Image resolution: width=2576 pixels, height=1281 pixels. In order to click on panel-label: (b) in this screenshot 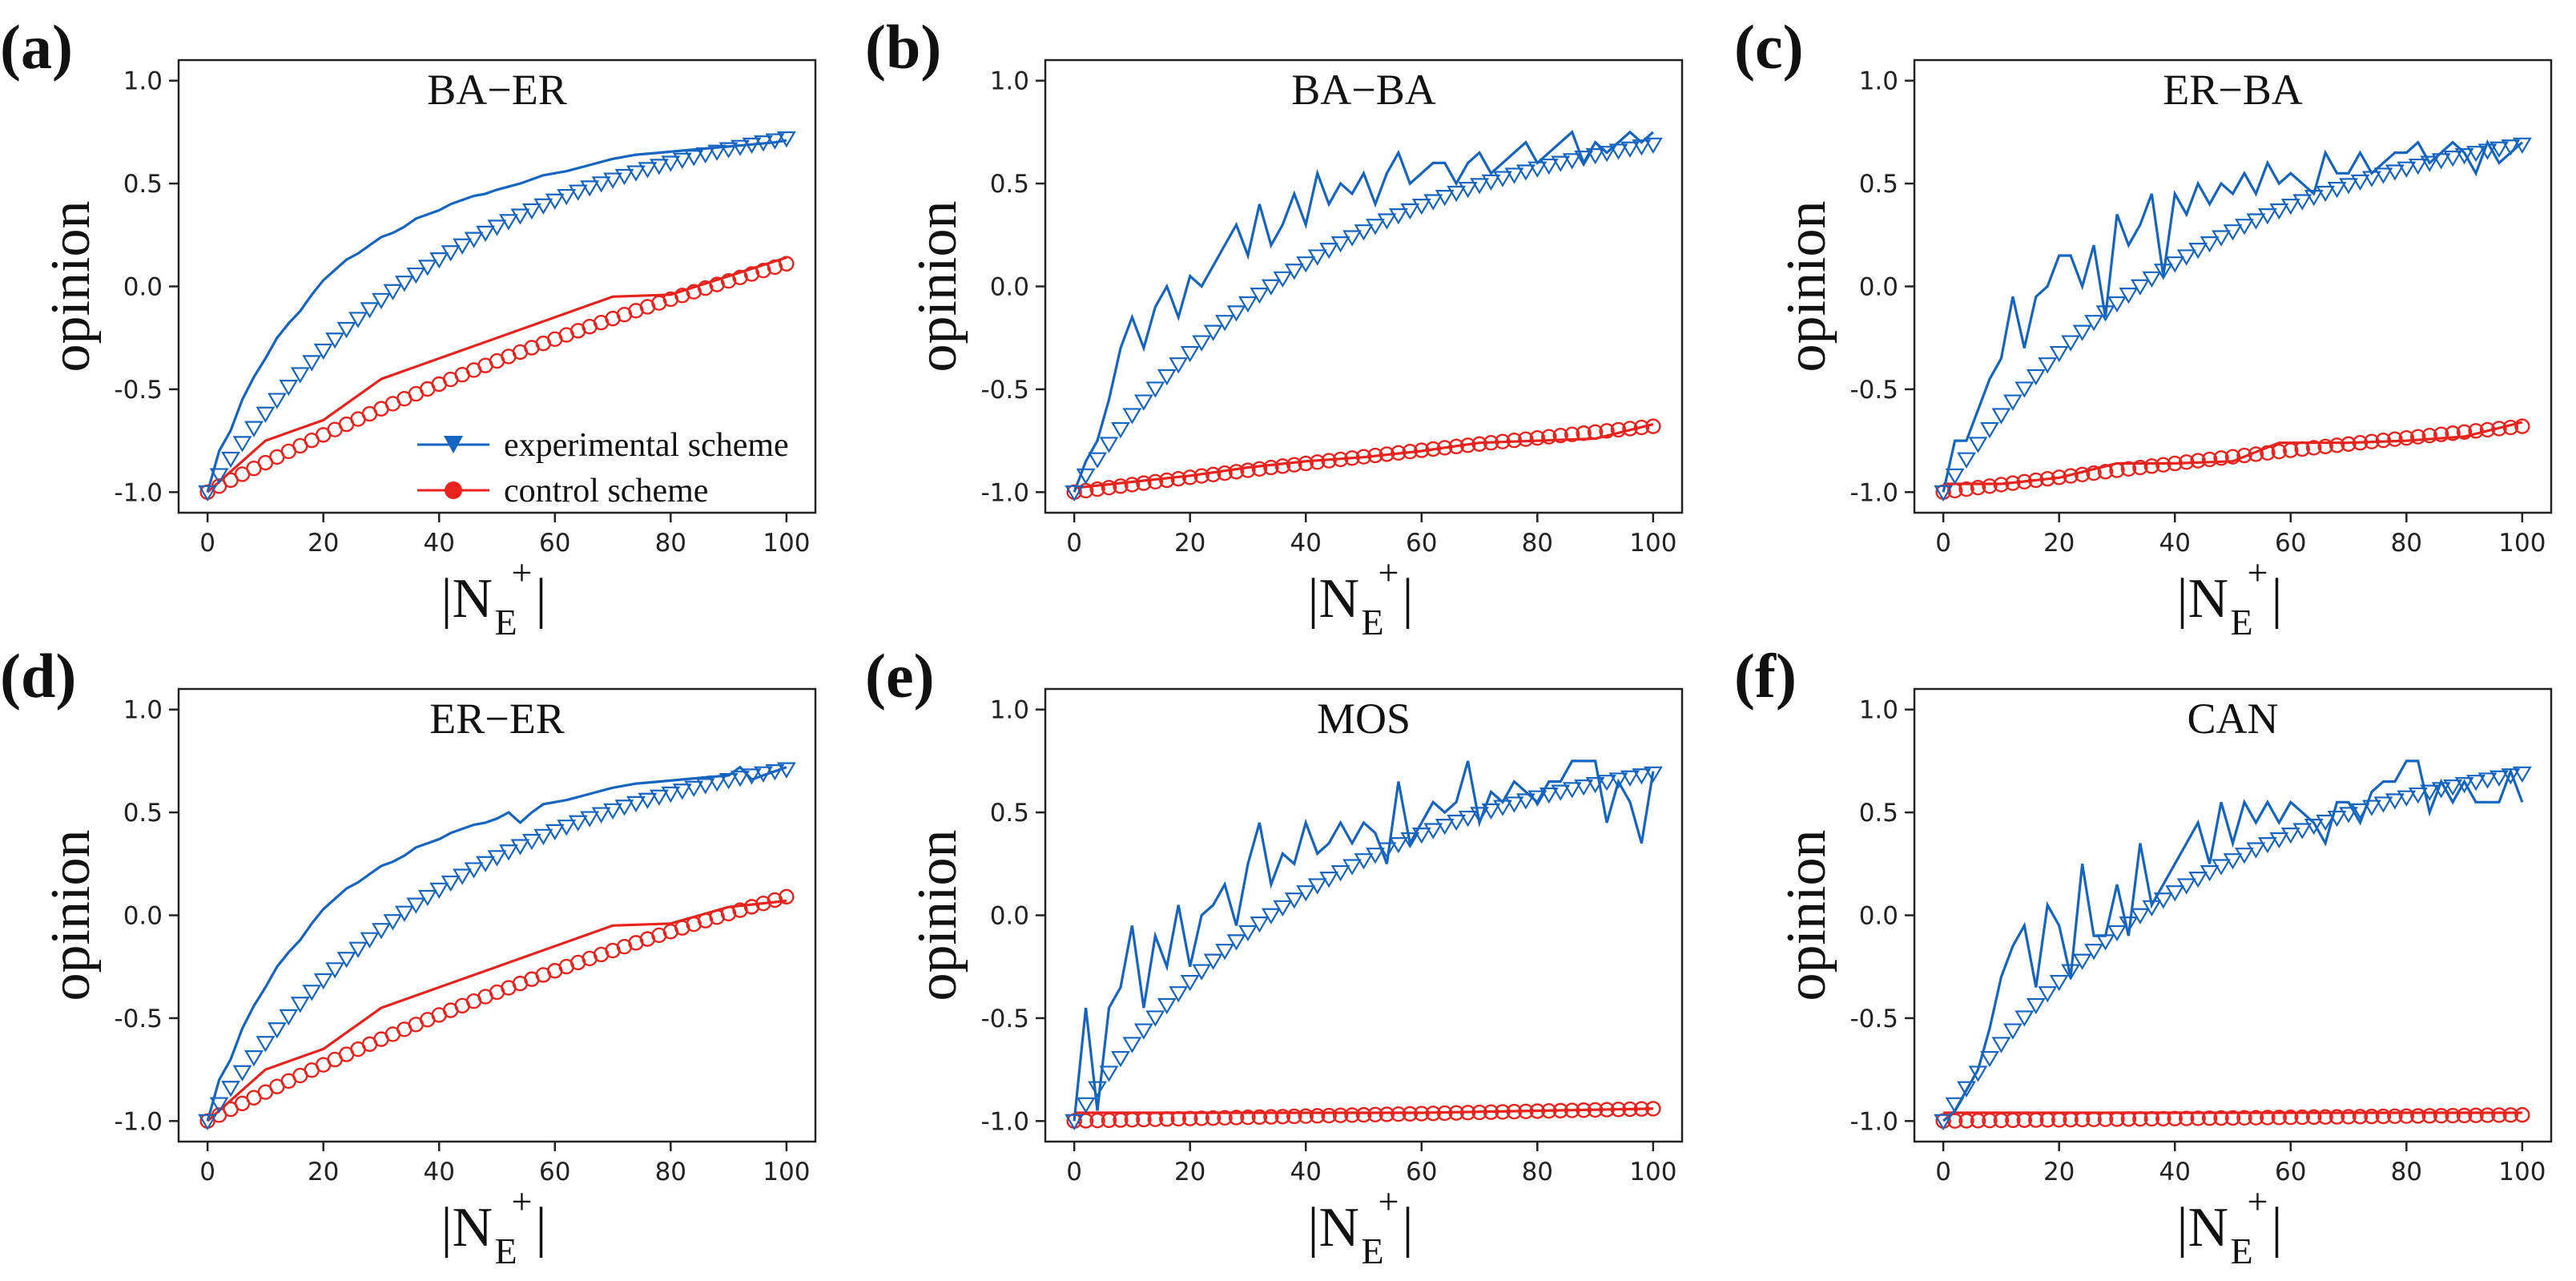, I will do `click(903, 47)`.